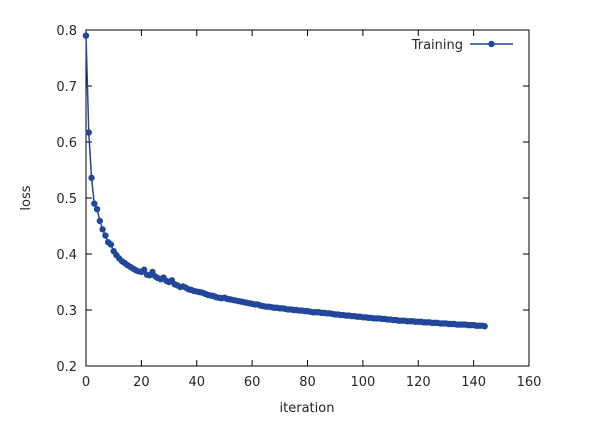 The image size is (605, 424). I want to click on x-tick-label: 40, so click(196, 382).